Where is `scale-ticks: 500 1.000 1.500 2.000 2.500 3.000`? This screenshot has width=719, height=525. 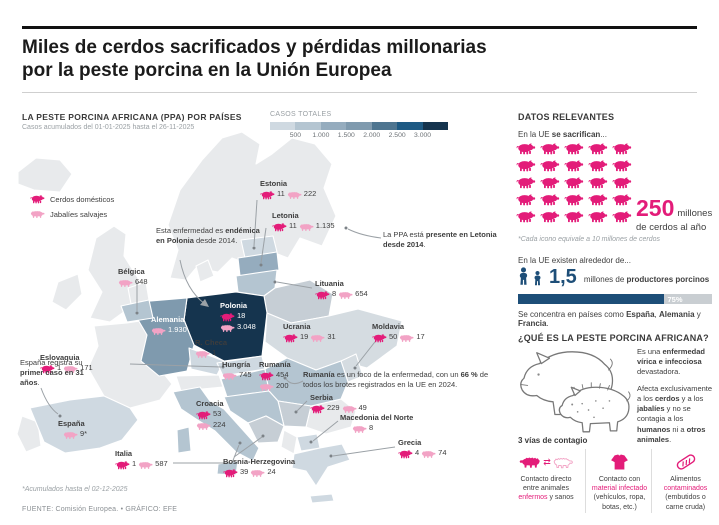 scale-ticks: 500 1.000 1.500 2.000 2.500 3.000 is located at coordinates (360, 135).